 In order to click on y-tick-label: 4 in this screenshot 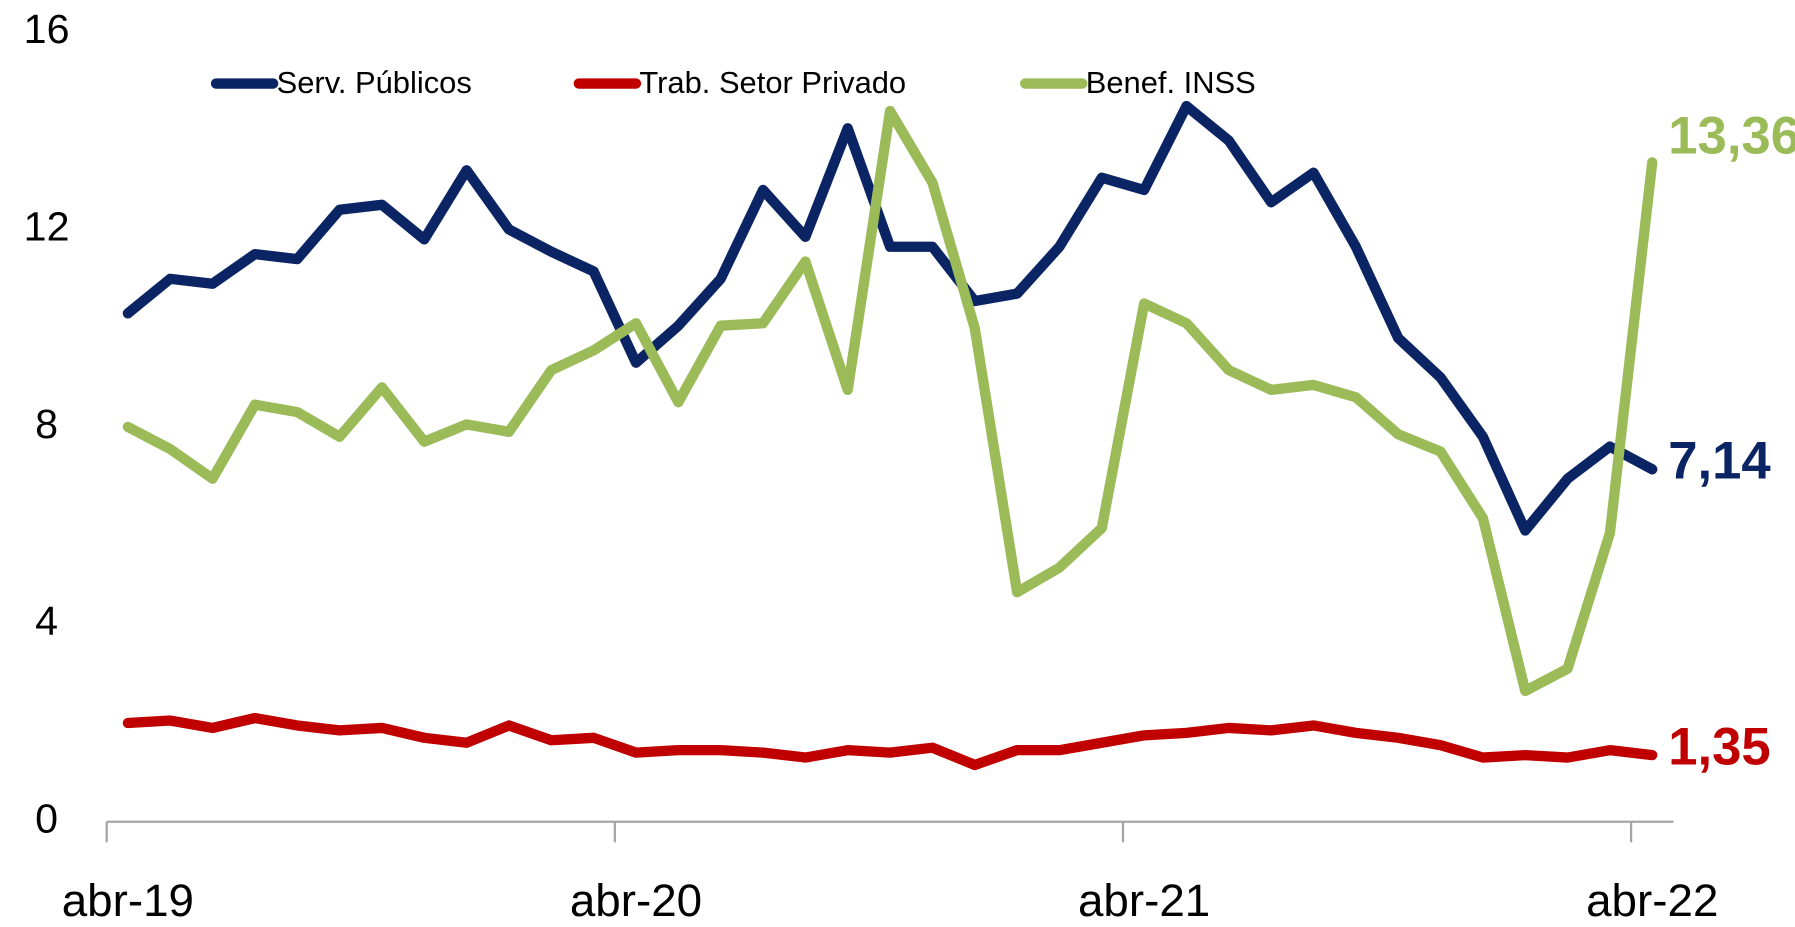, I will do `click(46, 621)`.